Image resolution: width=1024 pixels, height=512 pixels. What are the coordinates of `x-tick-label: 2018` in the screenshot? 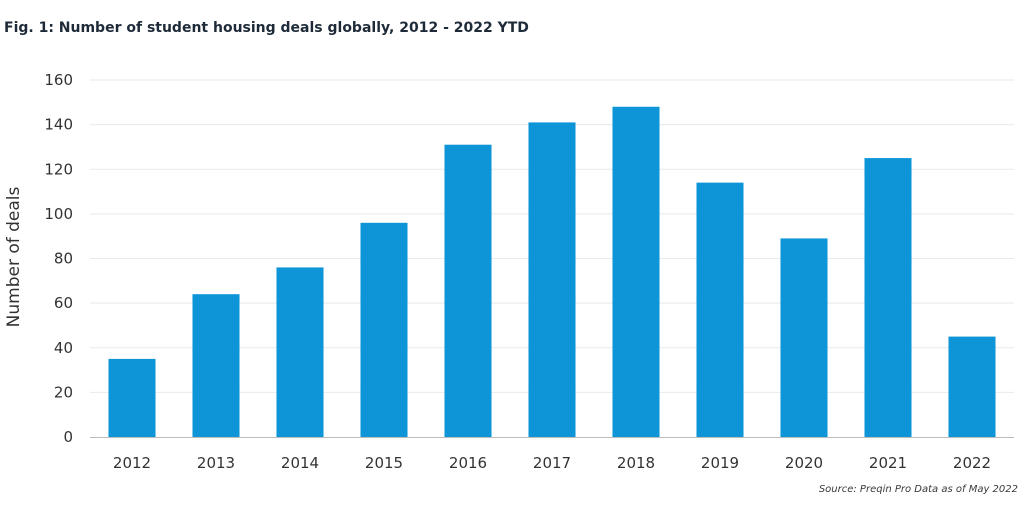 It's located at (636, 463).